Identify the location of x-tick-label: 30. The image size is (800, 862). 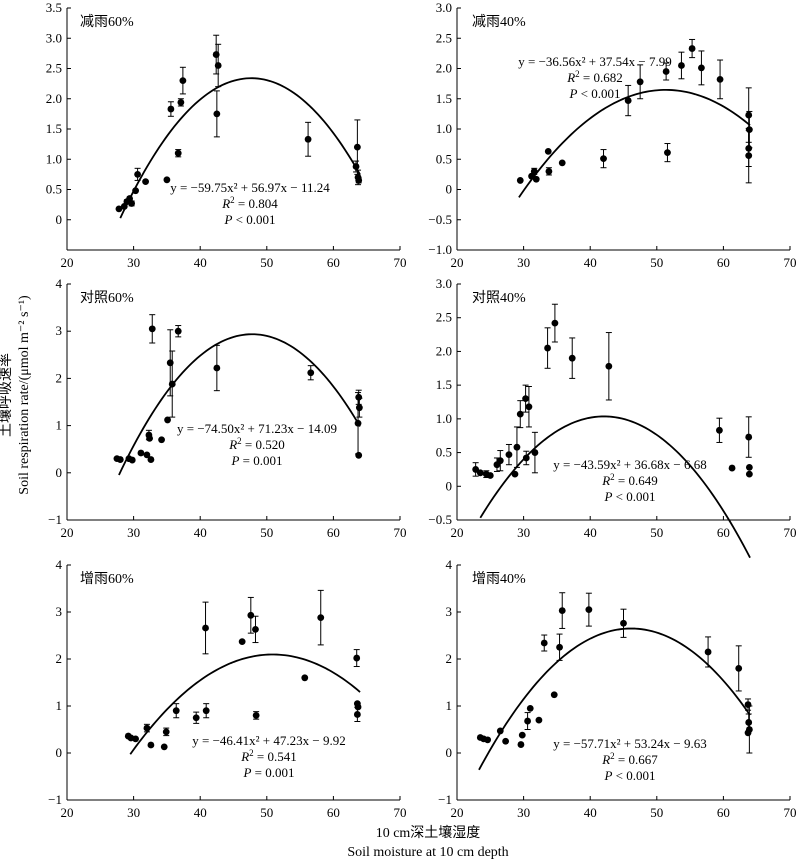
(523, 532).